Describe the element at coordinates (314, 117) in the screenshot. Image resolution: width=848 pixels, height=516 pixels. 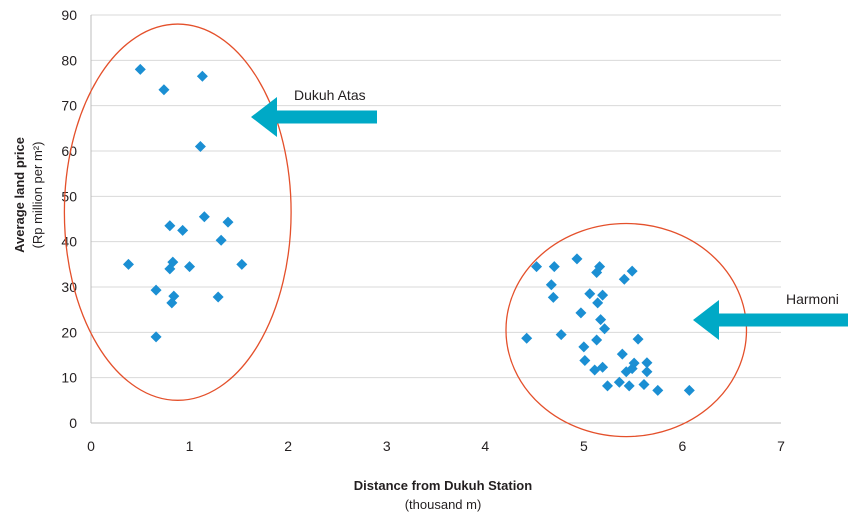
I see `arrow-dukuh-atas` at that location.